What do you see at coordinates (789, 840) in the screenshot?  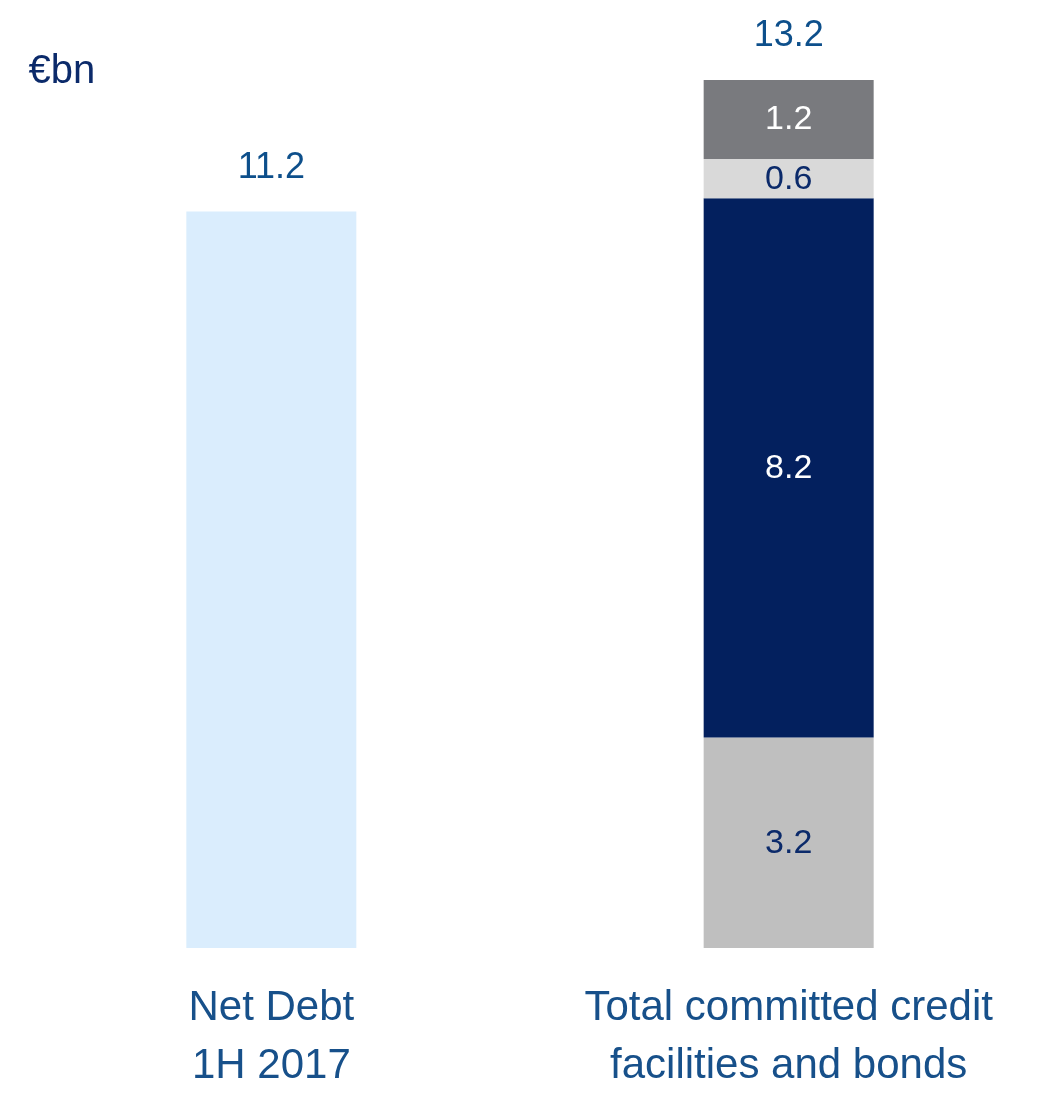 I see `data-label: 3.2` at bounding box center [789, 840].